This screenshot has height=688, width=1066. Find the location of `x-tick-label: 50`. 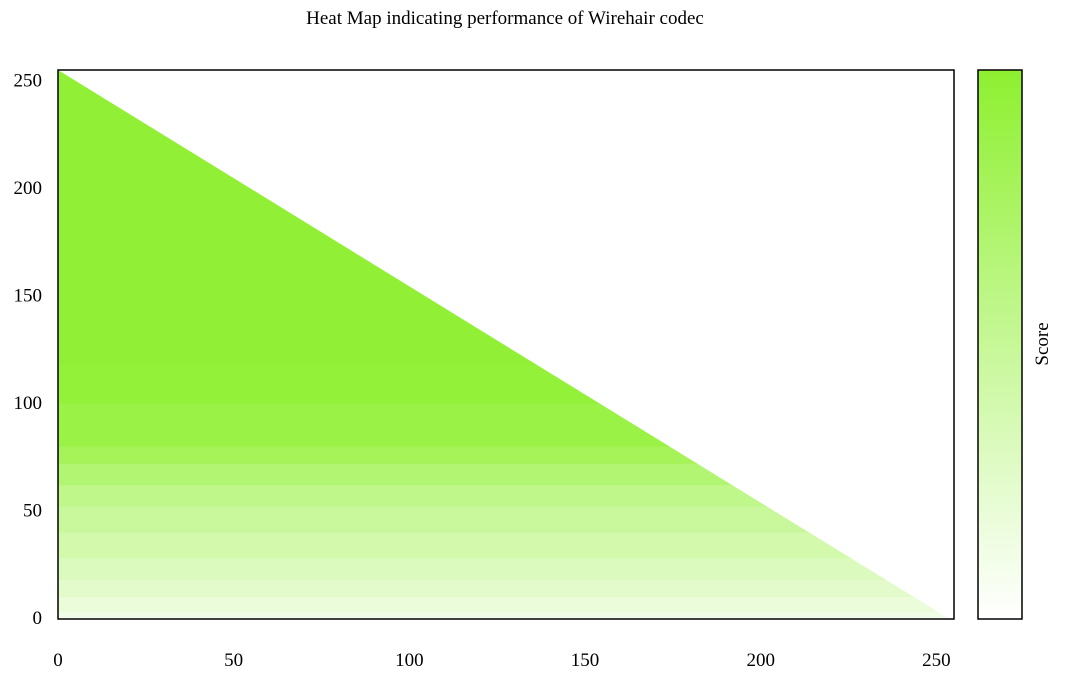

x-tick-label: 50 is located at coordinates (233, 660).